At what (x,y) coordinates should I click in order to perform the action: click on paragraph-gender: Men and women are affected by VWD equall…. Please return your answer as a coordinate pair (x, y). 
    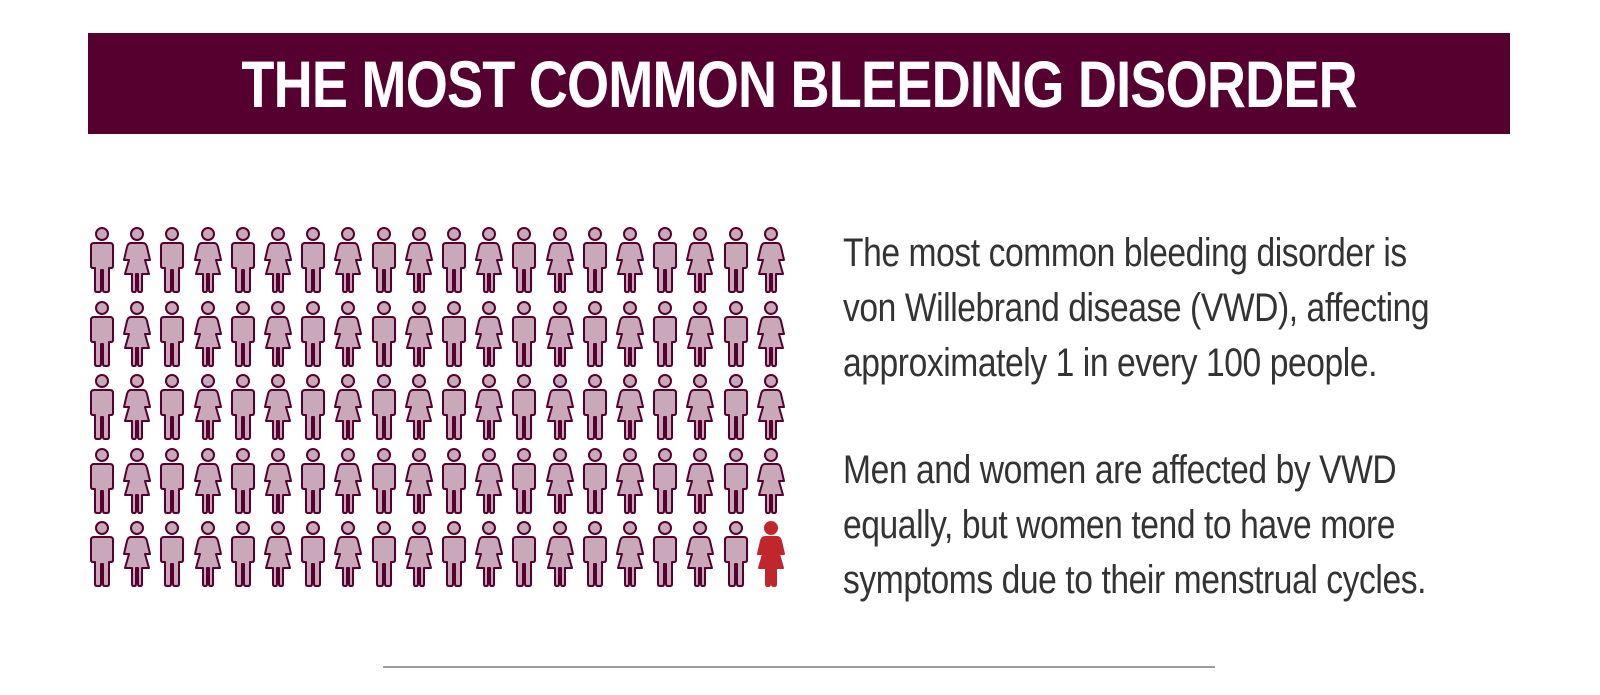
    Looking at the image, I should click on (1145, 525).